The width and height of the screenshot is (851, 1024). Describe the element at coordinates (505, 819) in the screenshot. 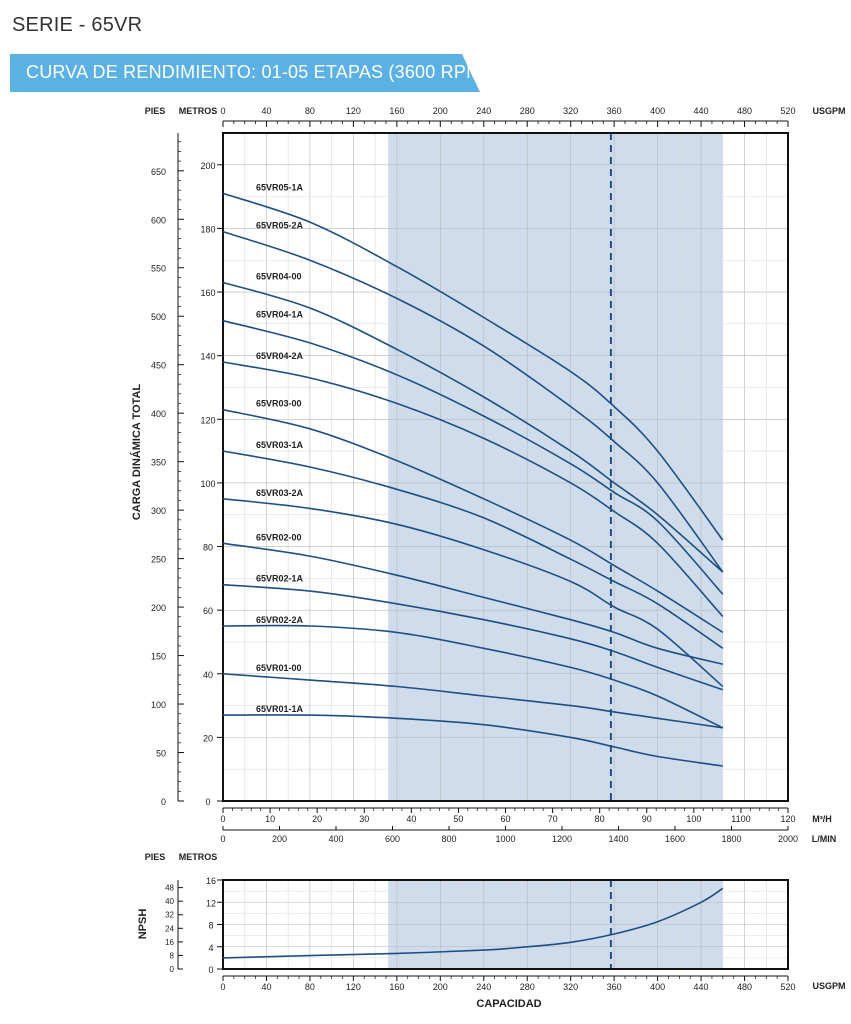

I see `m3h-tick-label: 60` at that location.